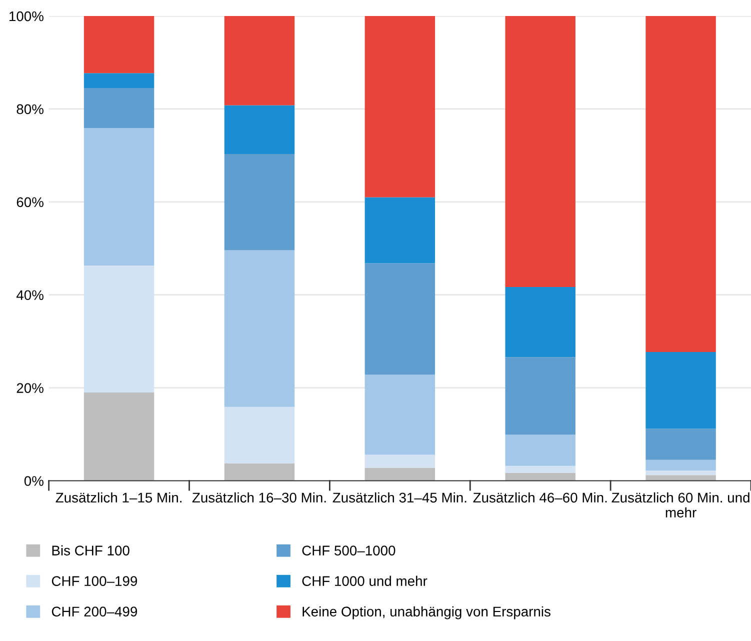 This screenshot has height=641, width=751. I want to click on y-tick-label: 100%, so click(26, 16).